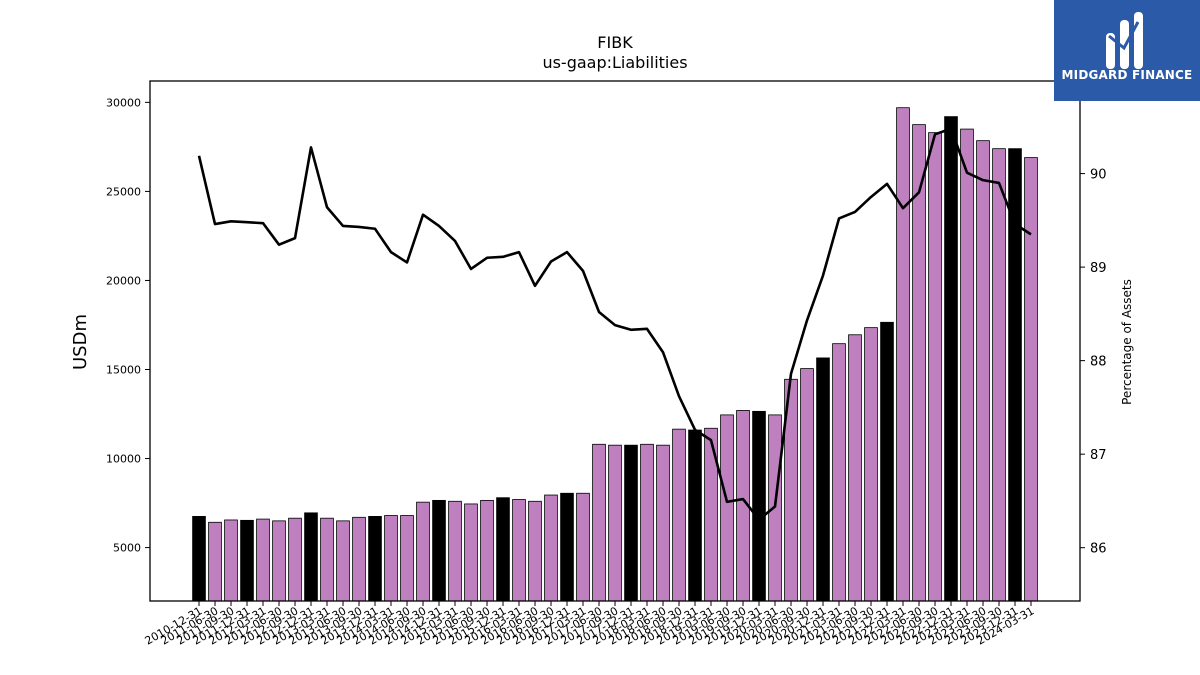 Image resolution: width=1200 pixels, height=675 pixels. What do you see at coordinates (1098, 362) in the screenshot?
I see `y2-tick-label: 88` at bounding box center [1098, 362].